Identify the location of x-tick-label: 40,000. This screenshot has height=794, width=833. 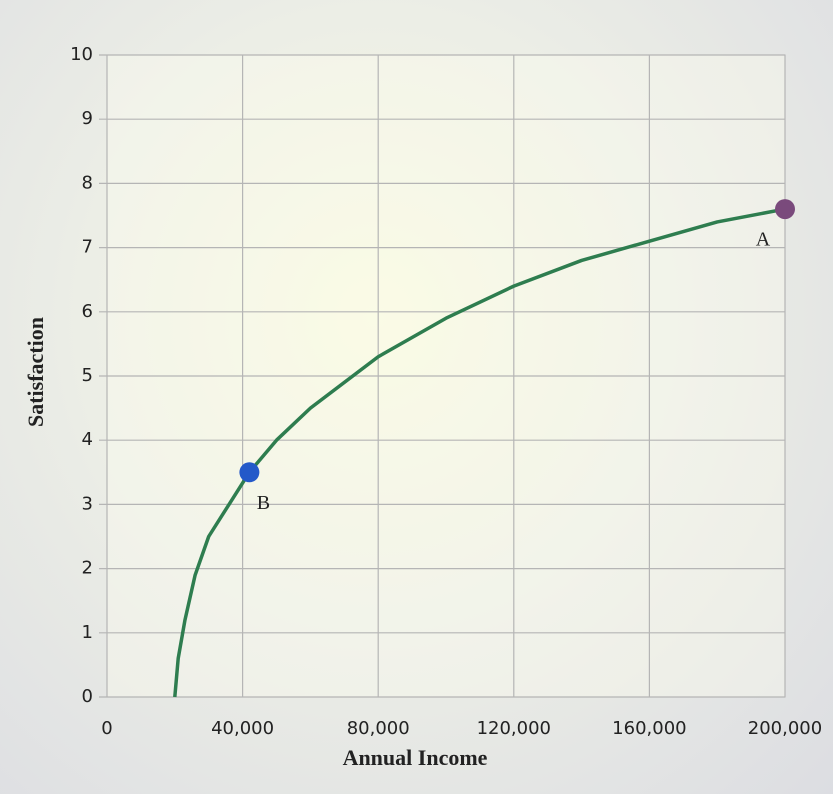
(242, 728).